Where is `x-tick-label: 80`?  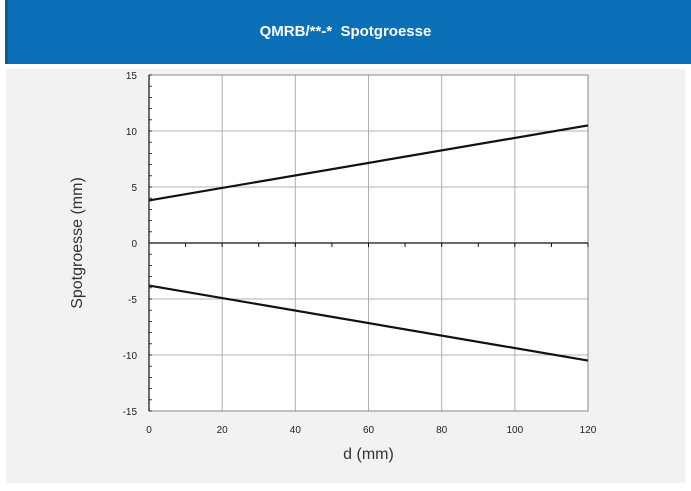 x-tick-label: 80 is located at coordinates (442, 430).